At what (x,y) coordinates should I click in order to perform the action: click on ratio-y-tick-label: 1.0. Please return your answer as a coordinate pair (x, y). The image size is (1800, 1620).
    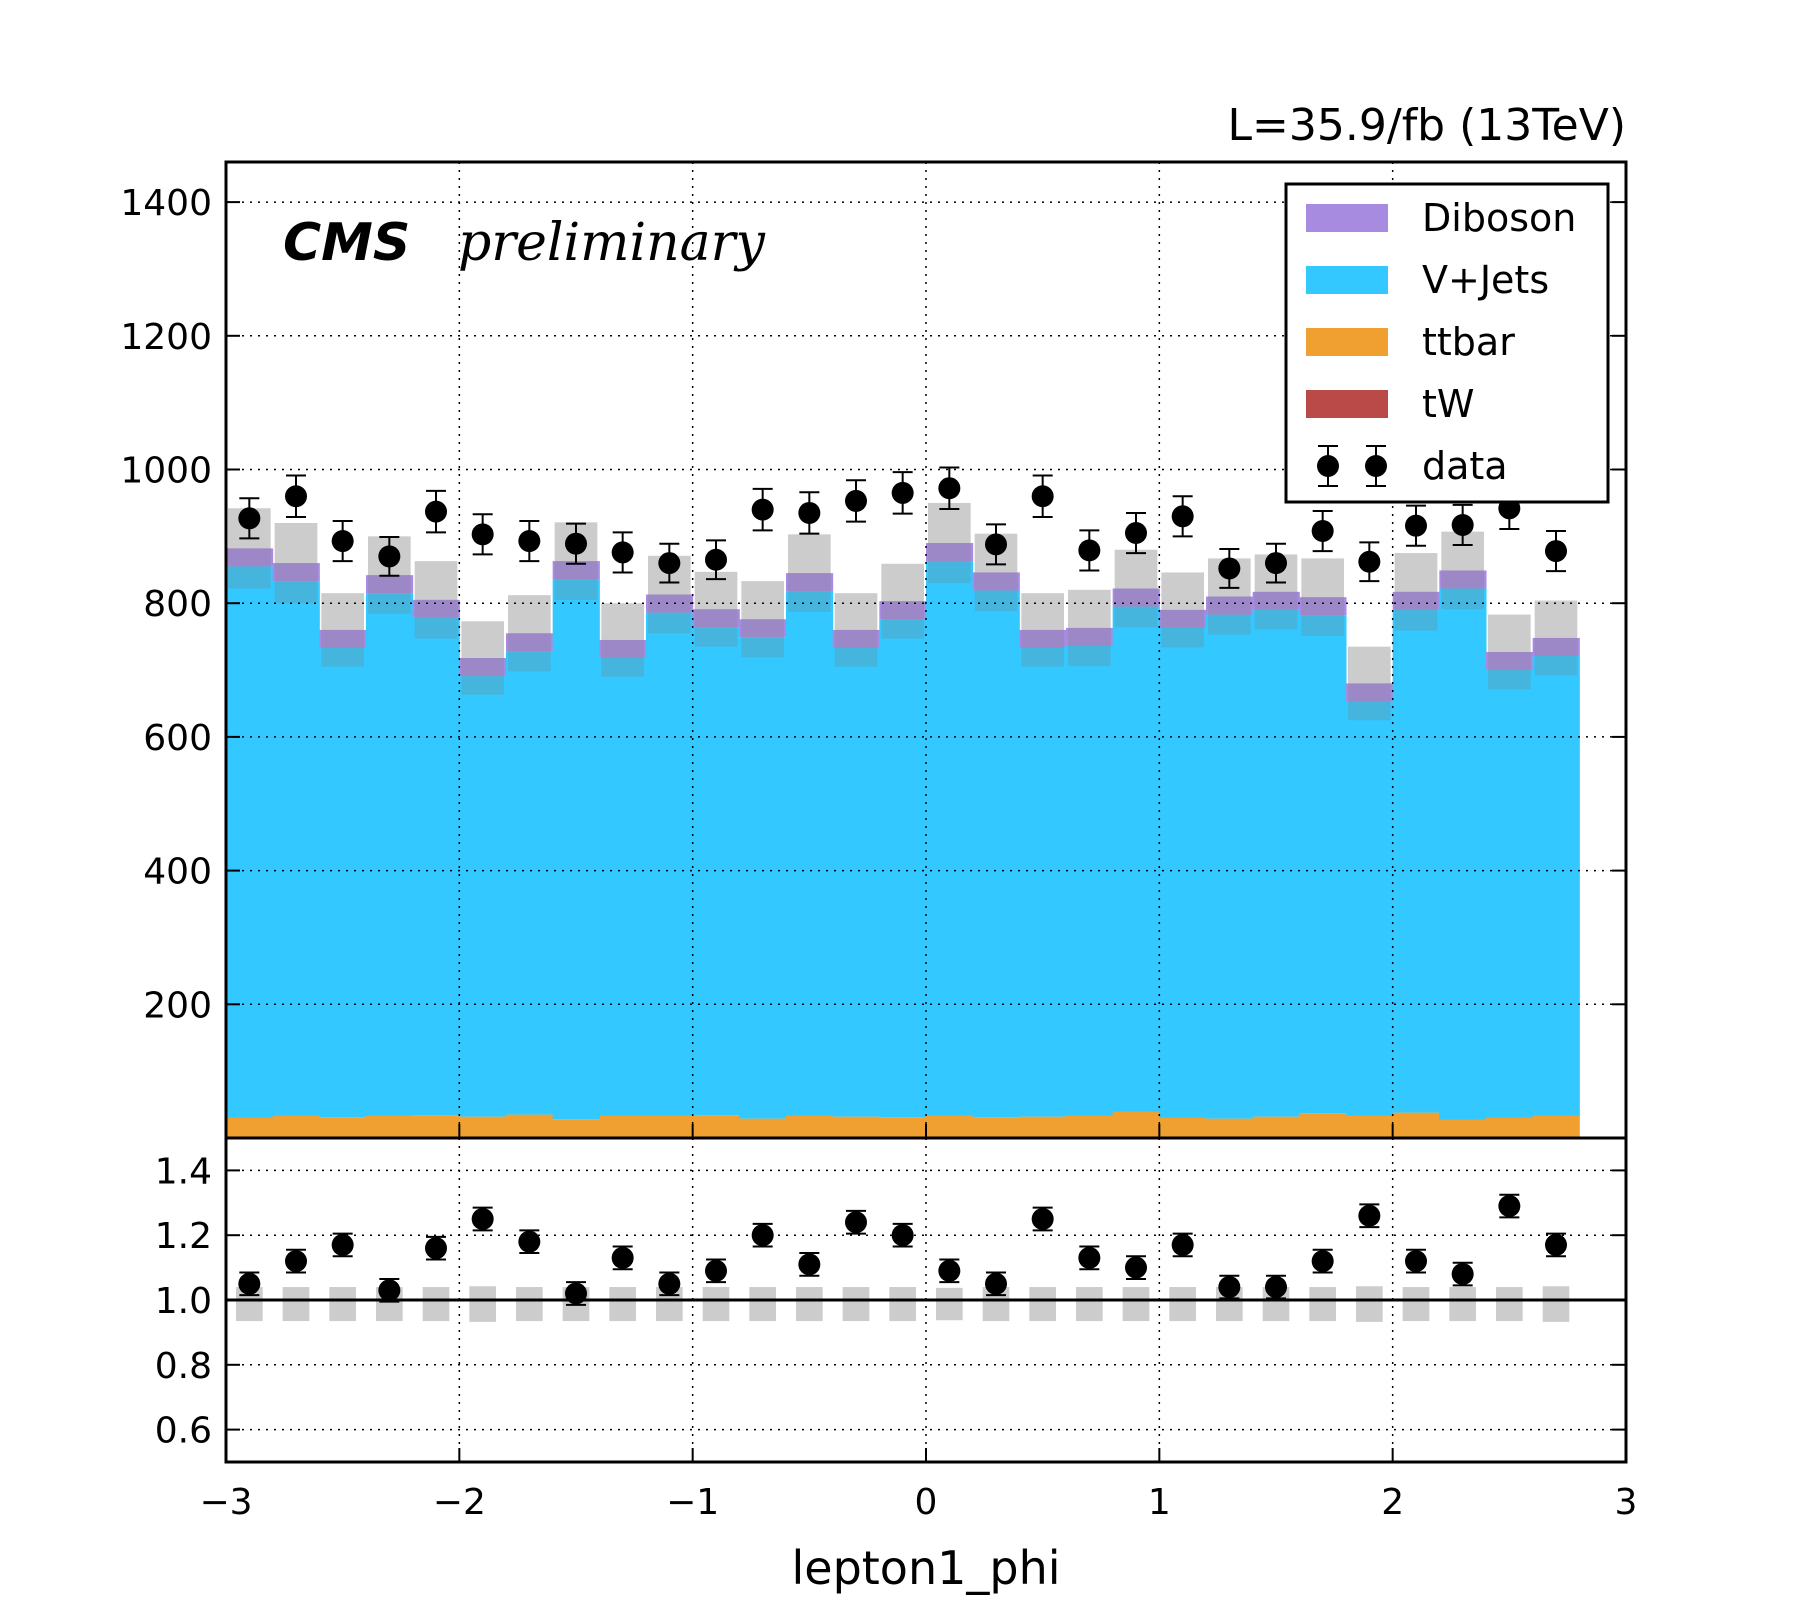
    Looking at the image, I should click on (183, 1301).